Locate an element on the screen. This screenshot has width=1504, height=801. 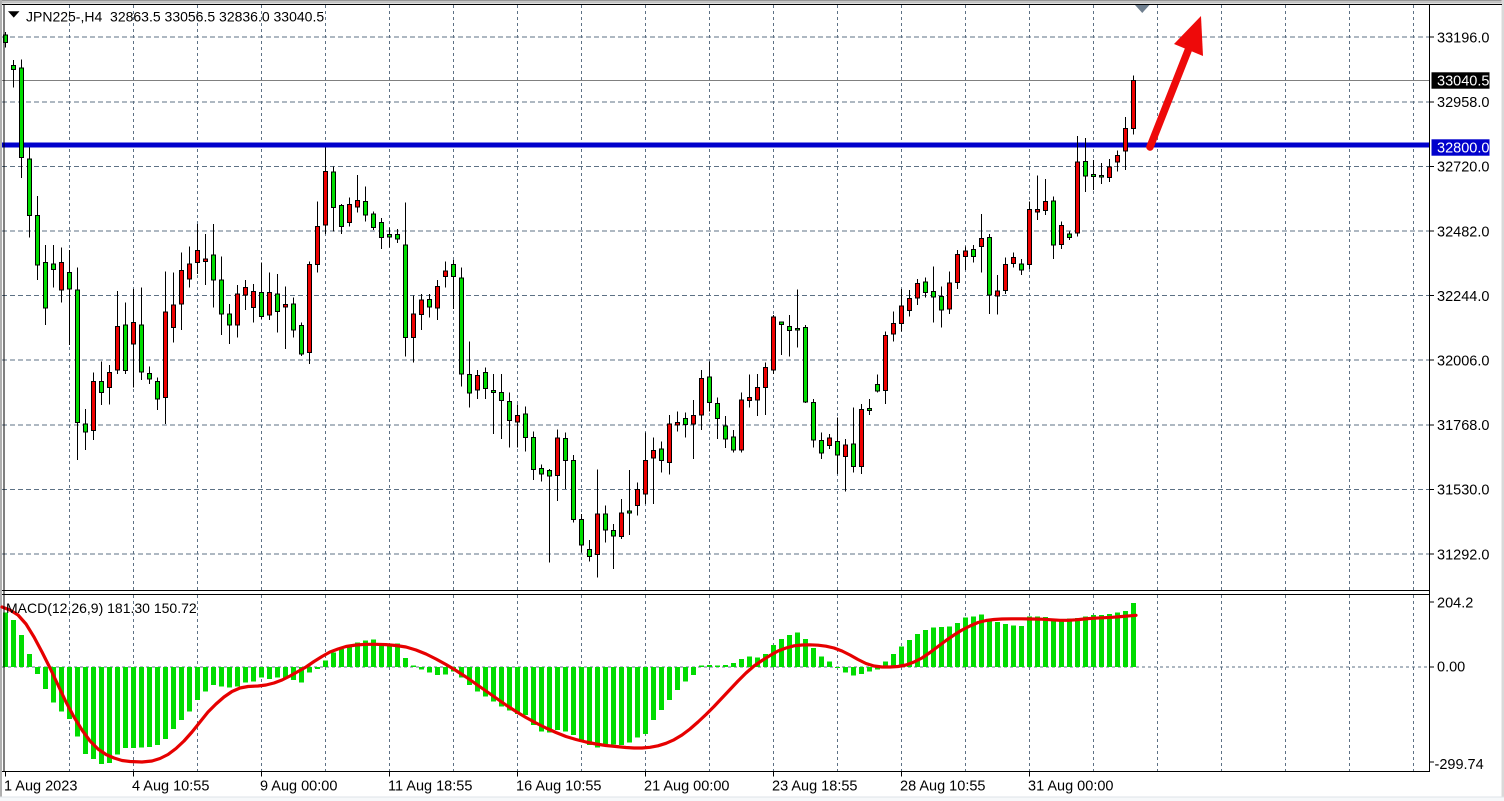
svg-text: 32006.0 is located at coordinates (1463, 362).